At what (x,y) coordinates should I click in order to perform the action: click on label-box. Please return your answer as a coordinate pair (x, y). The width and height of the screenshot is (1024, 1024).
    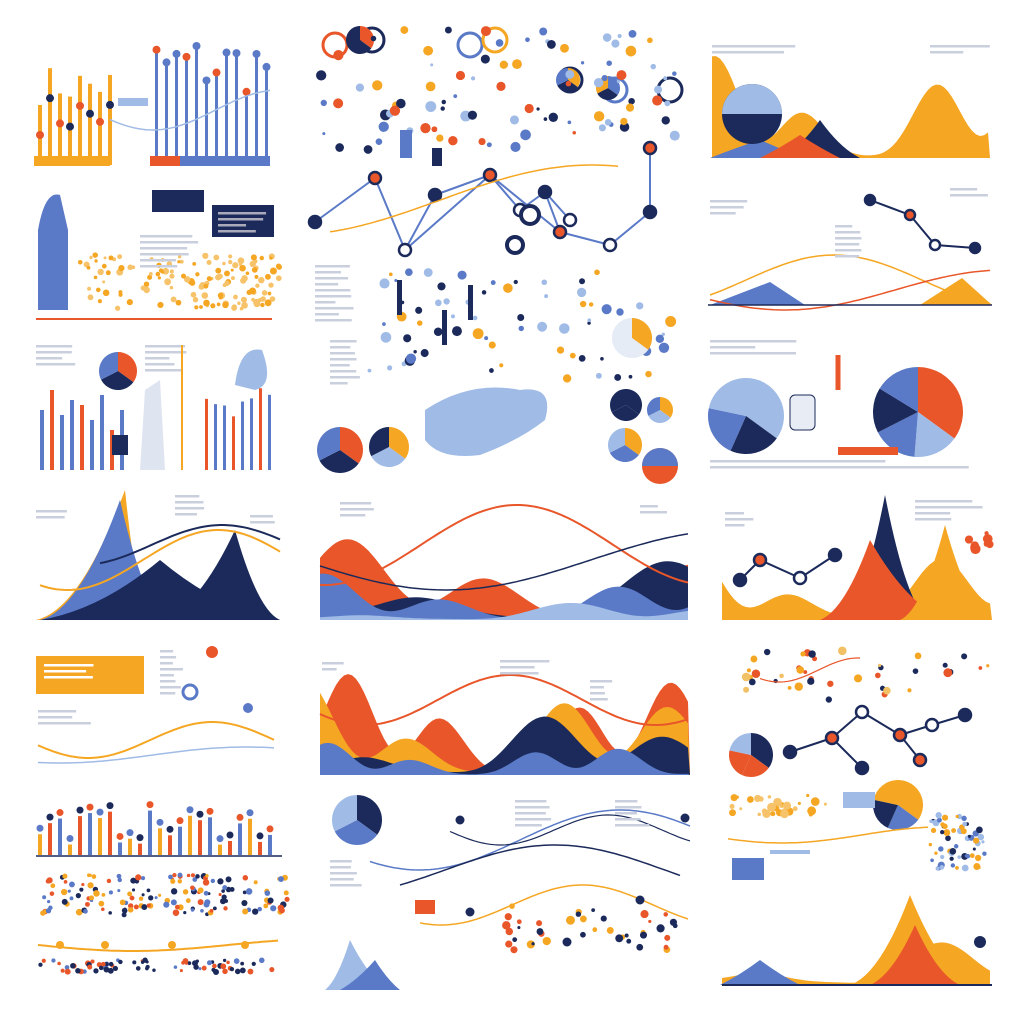
    Looking at the image, I should click on (859, 800).